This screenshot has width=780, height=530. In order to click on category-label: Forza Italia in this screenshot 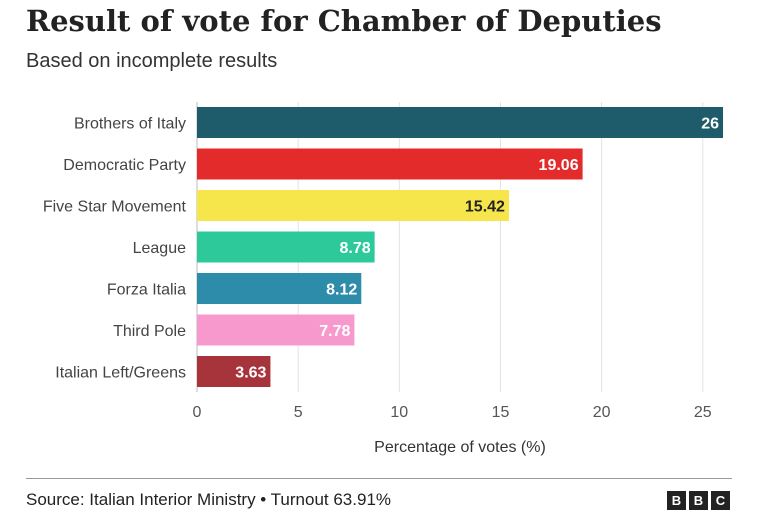, I will do `click(146, 290)`.